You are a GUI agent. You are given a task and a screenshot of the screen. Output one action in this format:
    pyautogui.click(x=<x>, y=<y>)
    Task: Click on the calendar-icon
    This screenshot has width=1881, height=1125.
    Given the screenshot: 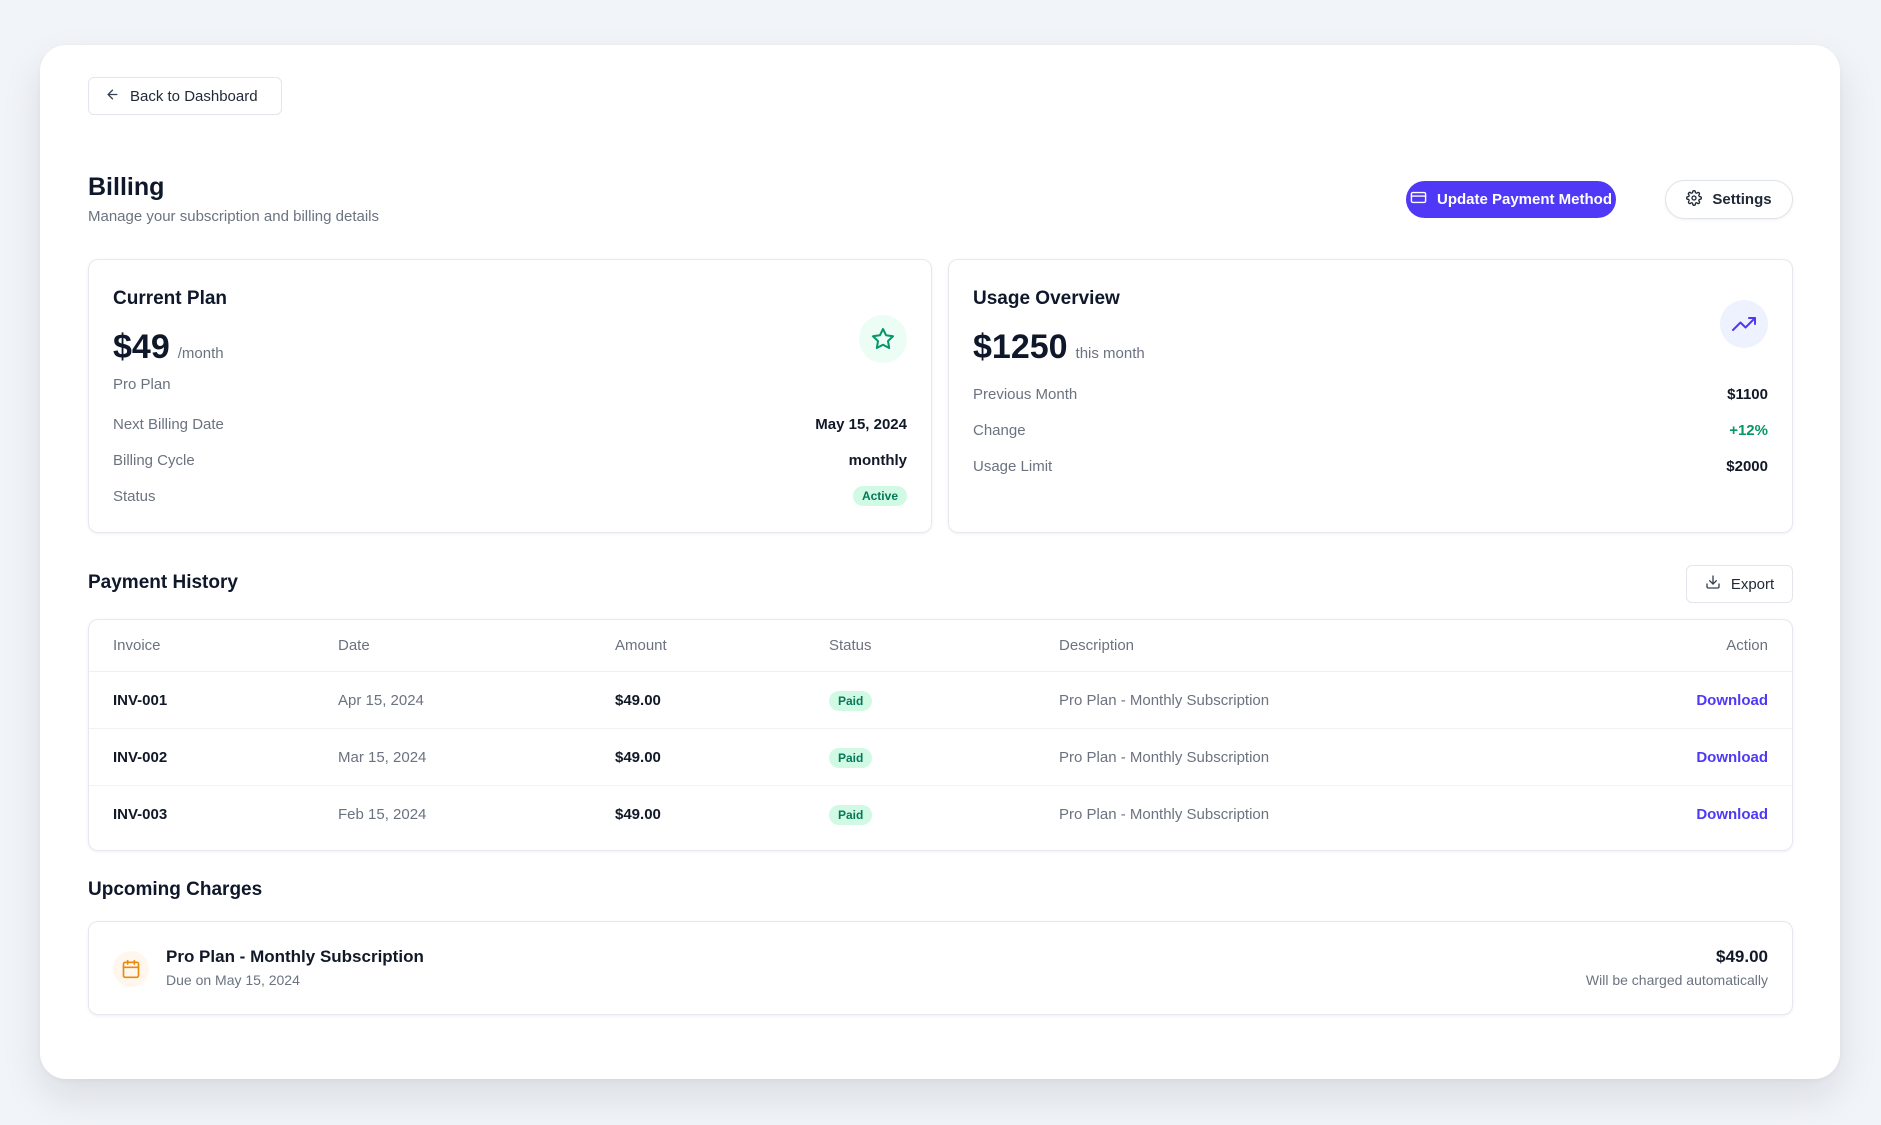 What is the action you would take?
    pyautogui.click(x=131, y=969)
    